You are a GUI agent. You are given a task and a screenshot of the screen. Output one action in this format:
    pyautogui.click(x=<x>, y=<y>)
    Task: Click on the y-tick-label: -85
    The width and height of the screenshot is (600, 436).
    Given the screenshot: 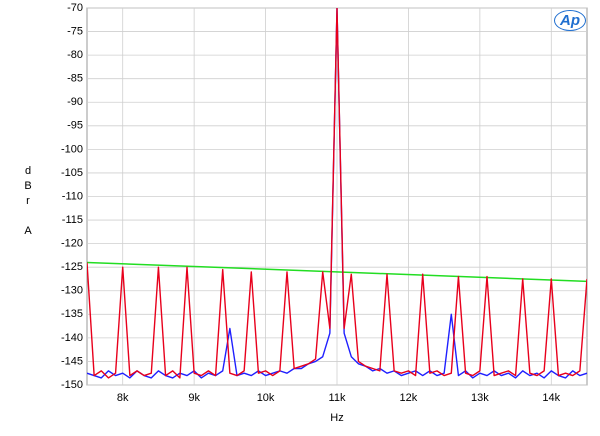 What is the action you would take?
    pyautogui.click(x=75, y=79)
    